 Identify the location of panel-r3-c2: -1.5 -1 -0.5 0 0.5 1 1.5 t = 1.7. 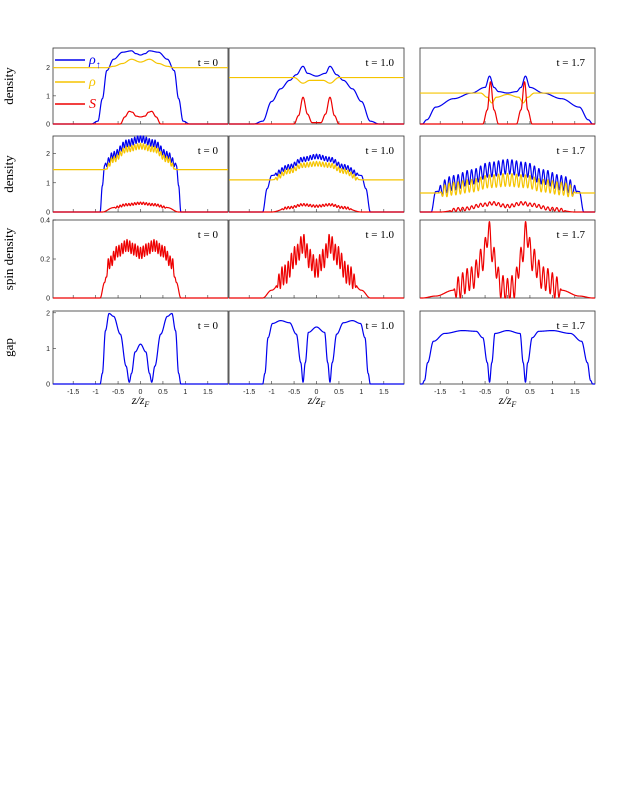
(507, 353).